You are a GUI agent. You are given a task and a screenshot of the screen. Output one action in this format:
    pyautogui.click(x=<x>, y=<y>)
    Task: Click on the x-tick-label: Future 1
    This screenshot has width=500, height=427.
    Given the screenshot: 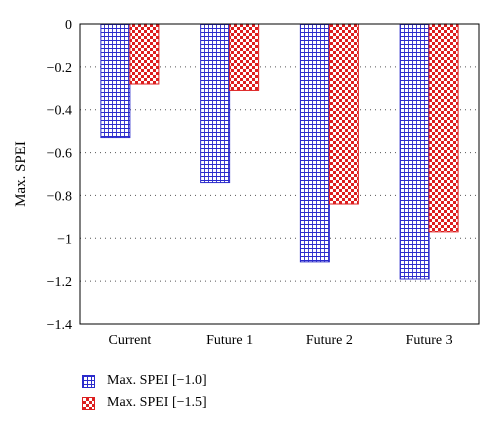 What is the action you would take?
    pyautogui.click(x=229, y=340)
    